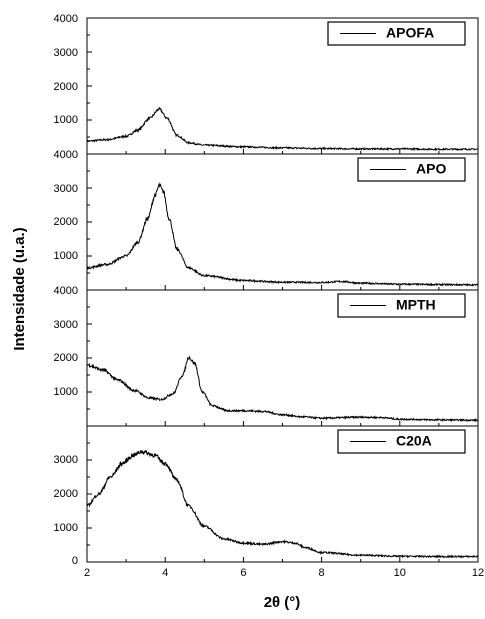 This screenshot has width=485, height=619. What do you see at coordinates (282, 504) in the screenshot?
I see `series-line-c20a` at bounding box center [282, 504].